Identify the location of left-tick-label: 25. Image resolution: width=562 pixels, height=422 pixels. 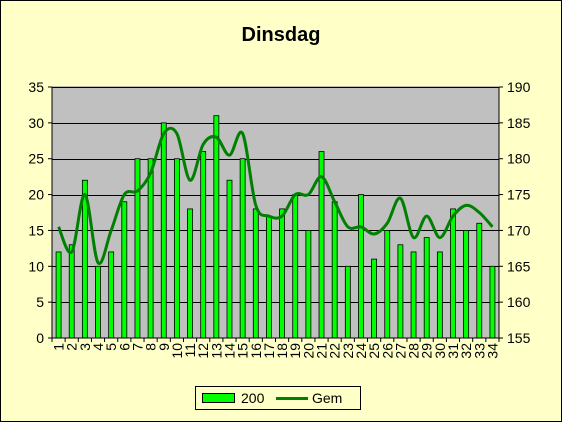
(36, 159).